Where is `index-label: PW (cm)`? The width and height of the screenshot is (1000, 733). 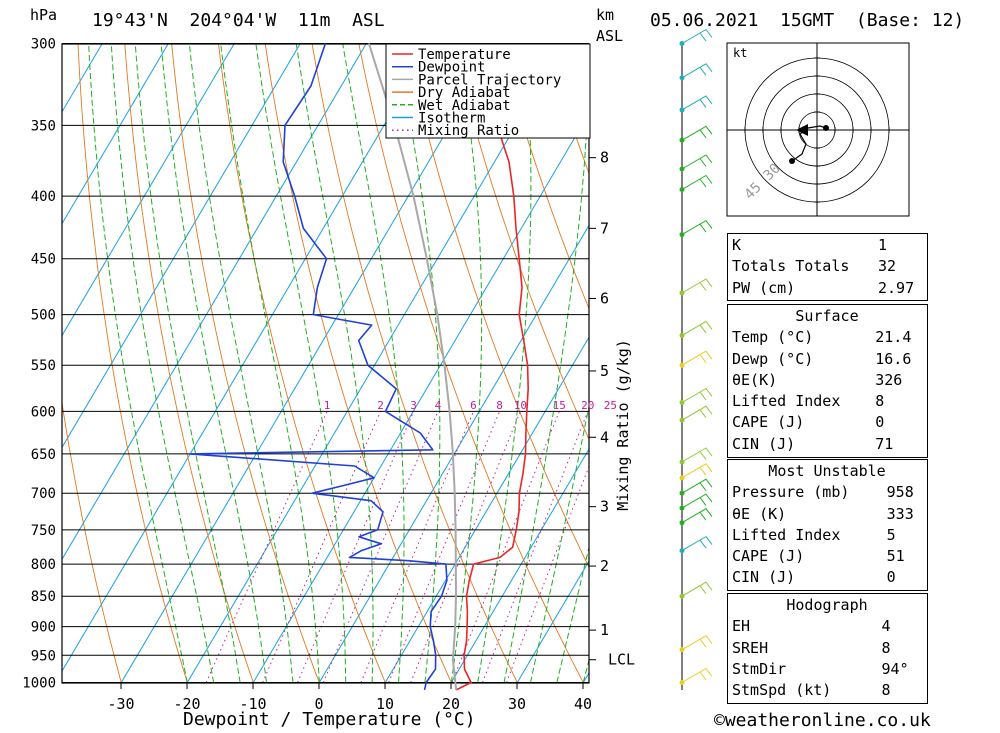
index-label: PW (cm) is located at coordinates (764, 287).